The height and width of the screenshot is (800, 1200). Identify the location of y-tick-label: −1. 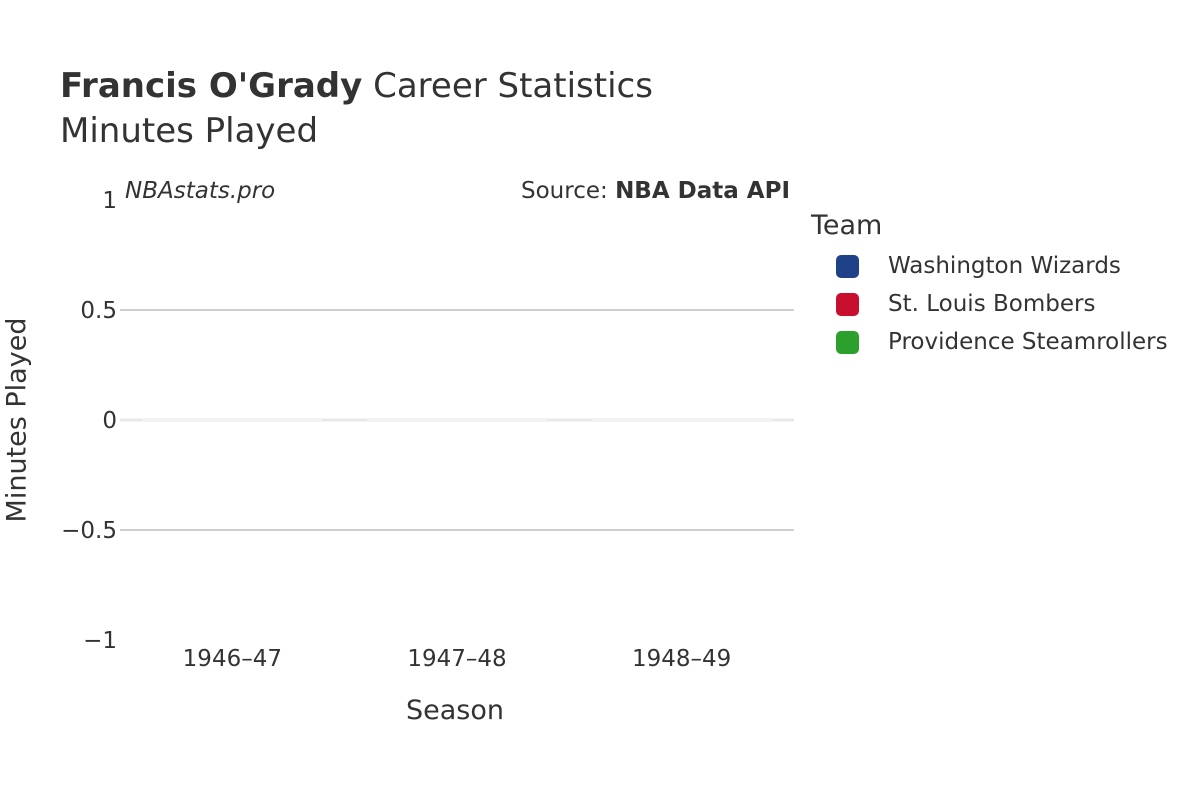
(100, 641).